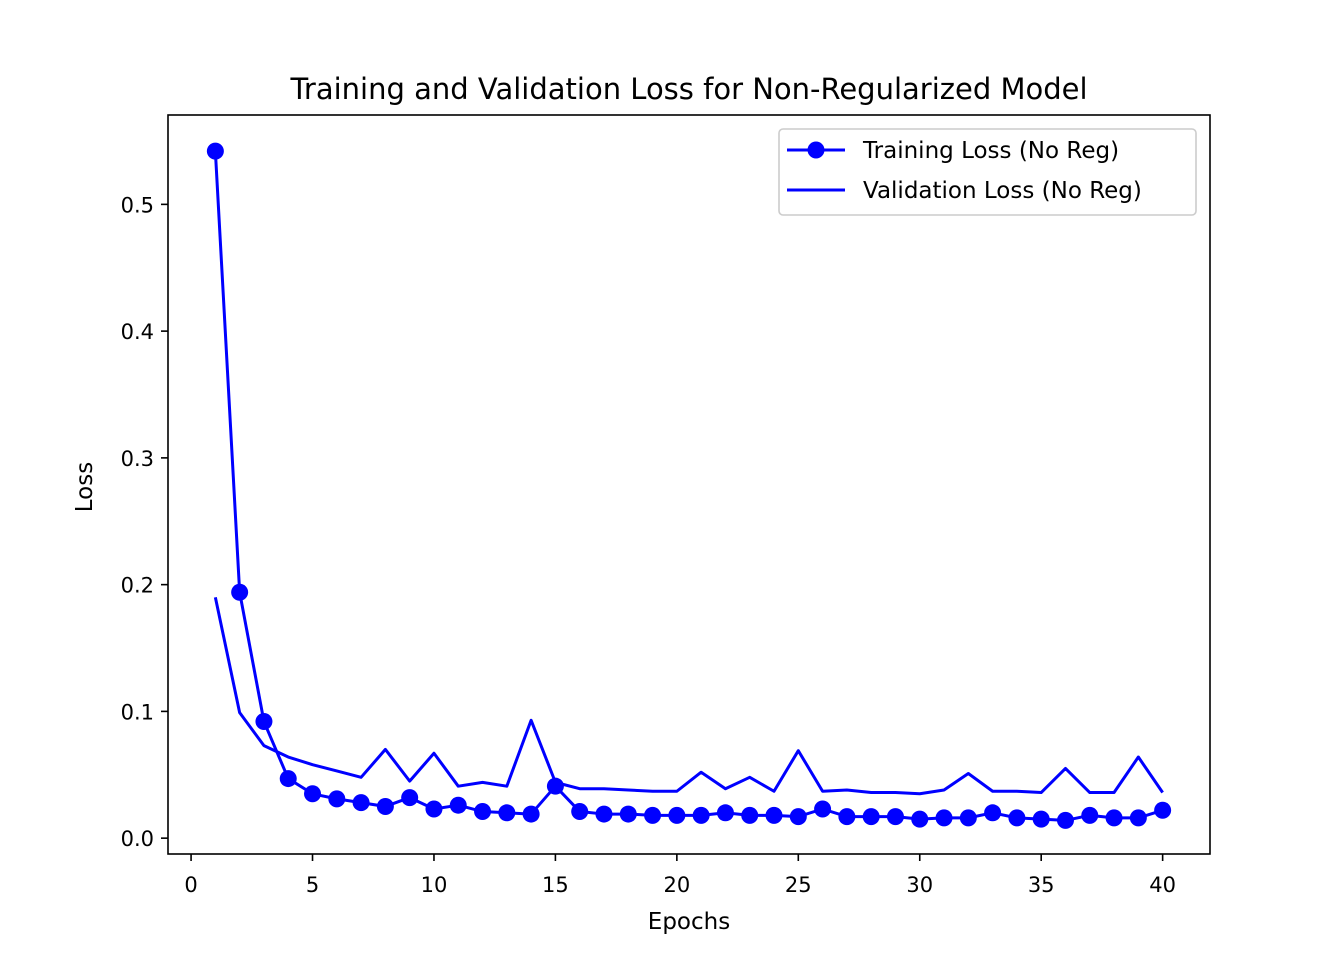  Describe the element at coordinates (190, 885) in the screenshot. I see `x-tick-label: 0` at that location.